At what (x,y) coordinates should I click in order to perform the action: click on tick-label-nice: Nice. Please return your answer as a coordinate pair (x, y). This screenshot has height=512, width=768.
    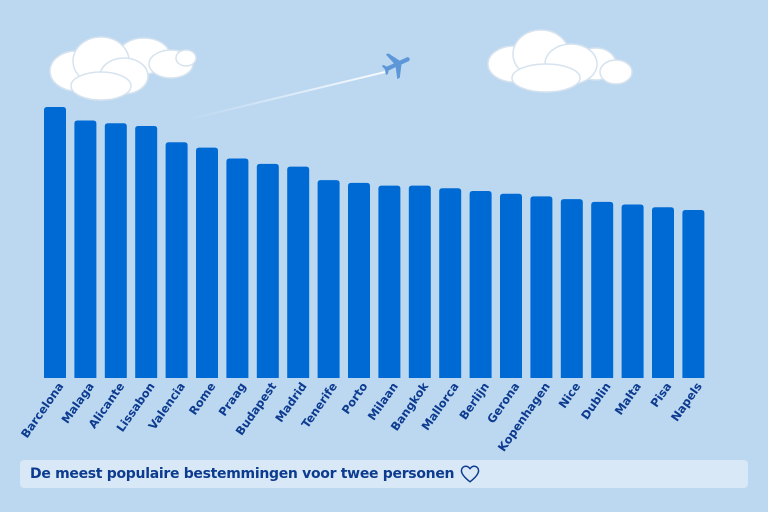
    Looking at the image, I should click on (570, 395).